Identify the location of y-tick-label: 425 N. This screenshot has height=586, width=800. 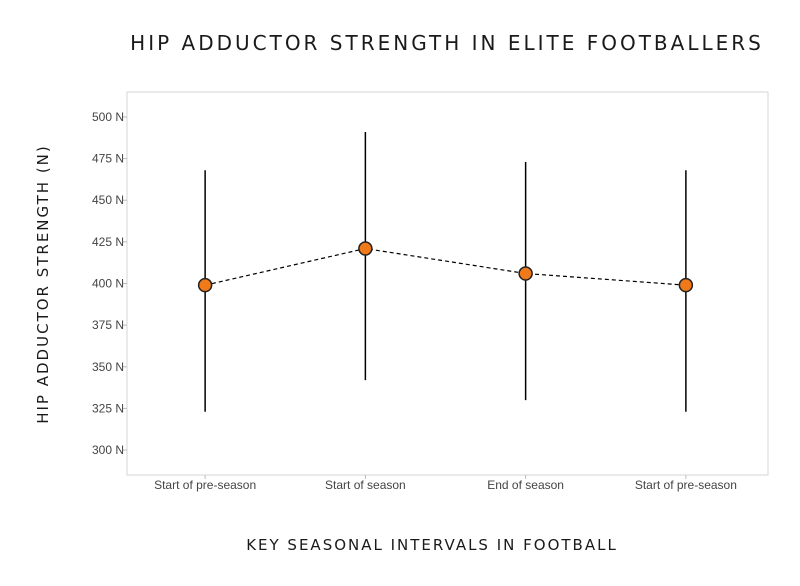
(108, 242).